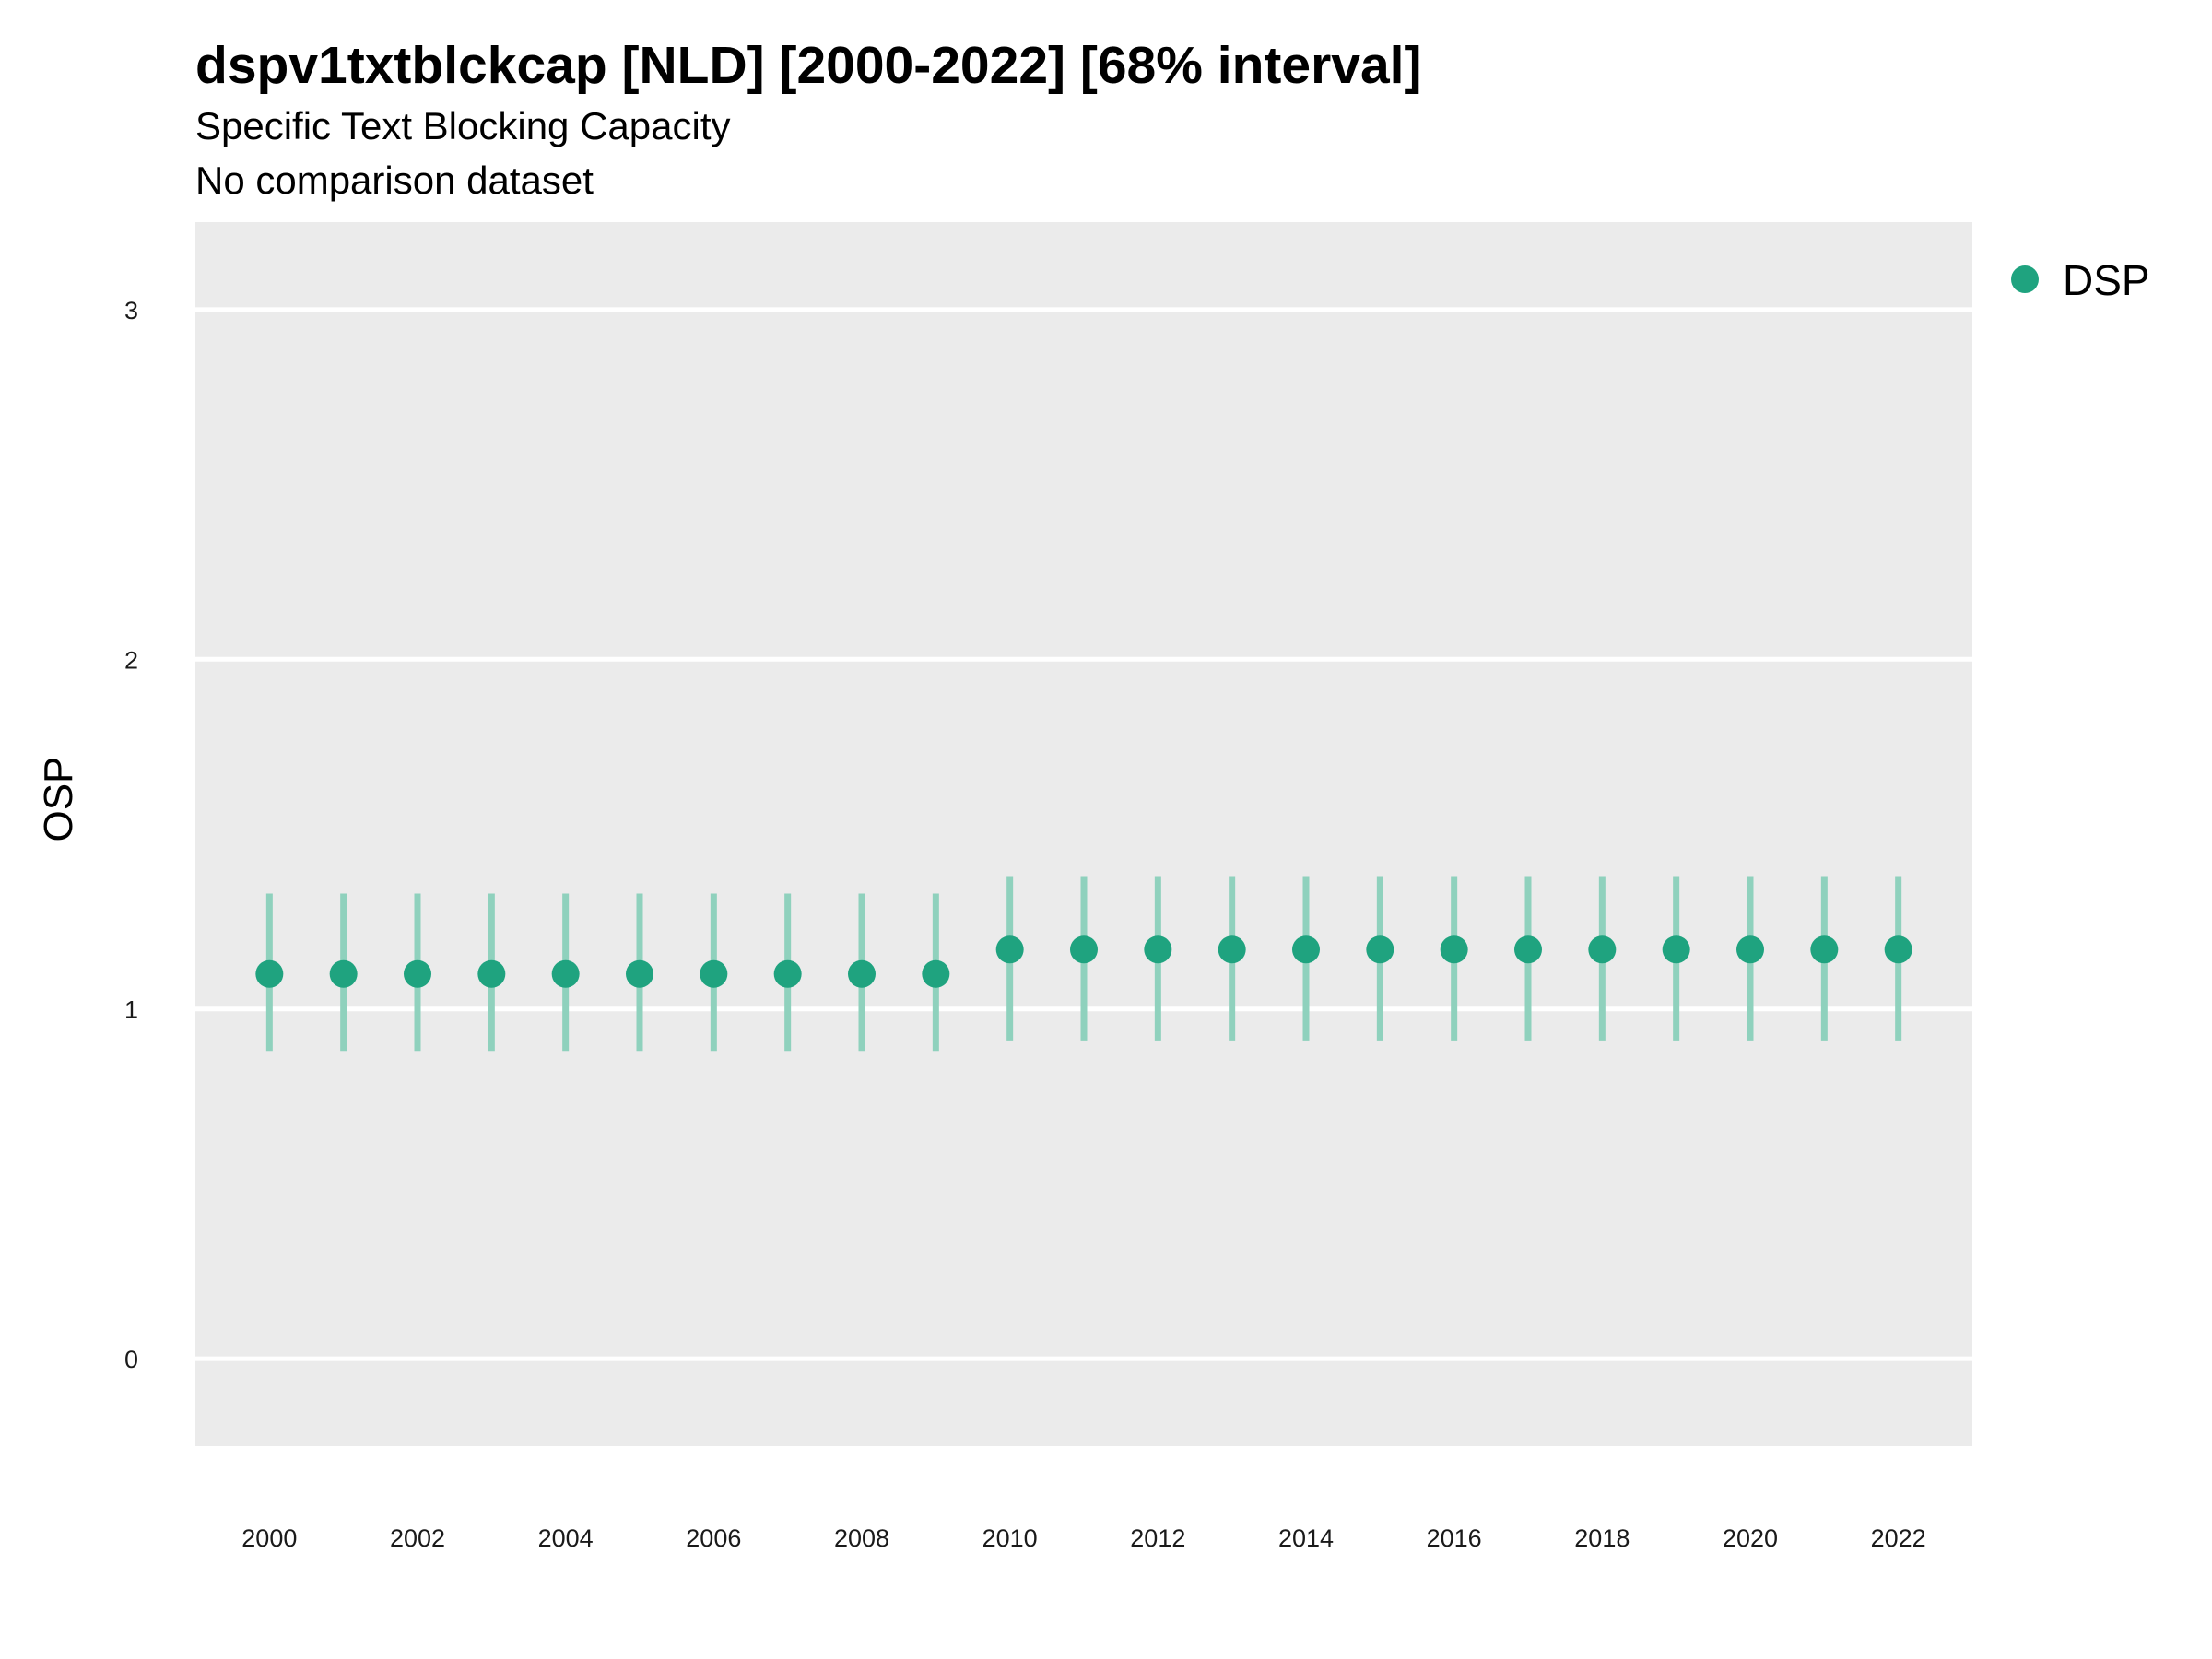 The width and height of the screenshot is (2212, 1659). Describe the element at coordinates (1084, 949) in the screenshot. I see `point-2011` at that location.